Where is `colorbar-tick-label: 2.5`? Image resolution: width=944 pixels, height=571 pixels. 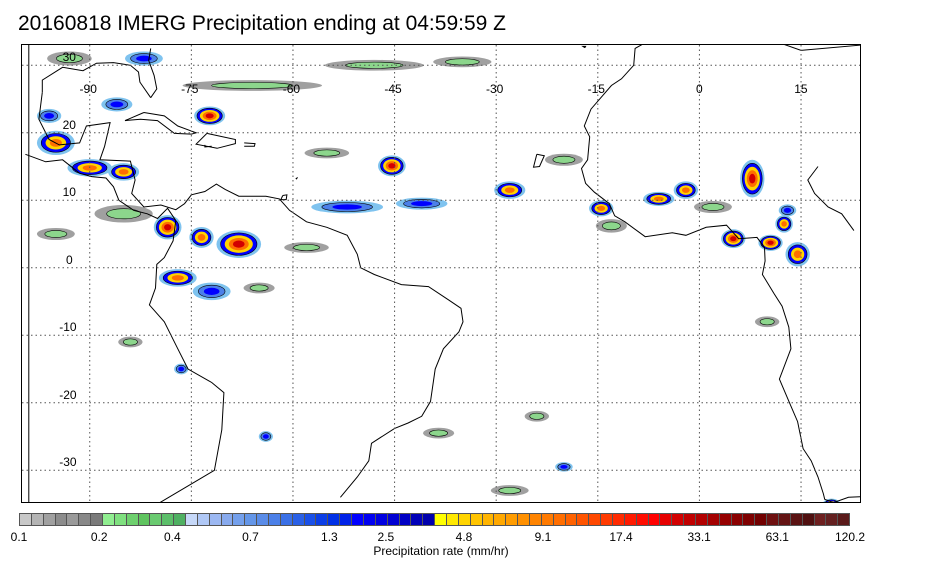
colorbar-tick-label: 2.5 is located at coordinates (386, 537).